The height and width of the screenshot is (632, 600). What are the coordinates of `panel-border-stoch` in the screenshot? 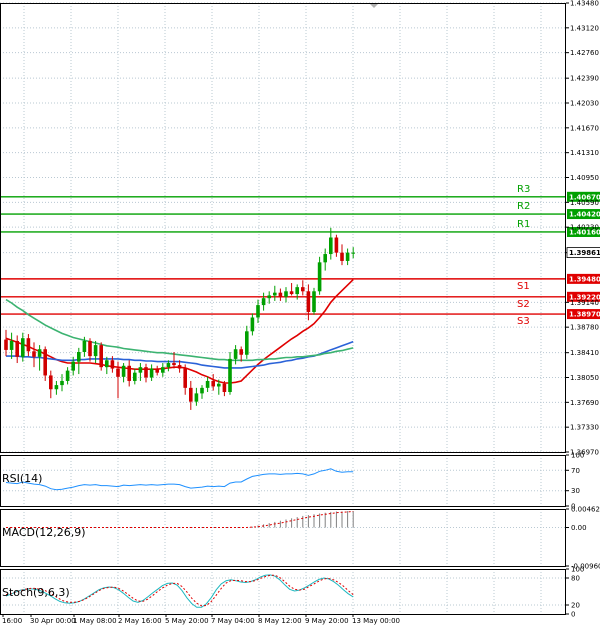 It's located at (283, 592).